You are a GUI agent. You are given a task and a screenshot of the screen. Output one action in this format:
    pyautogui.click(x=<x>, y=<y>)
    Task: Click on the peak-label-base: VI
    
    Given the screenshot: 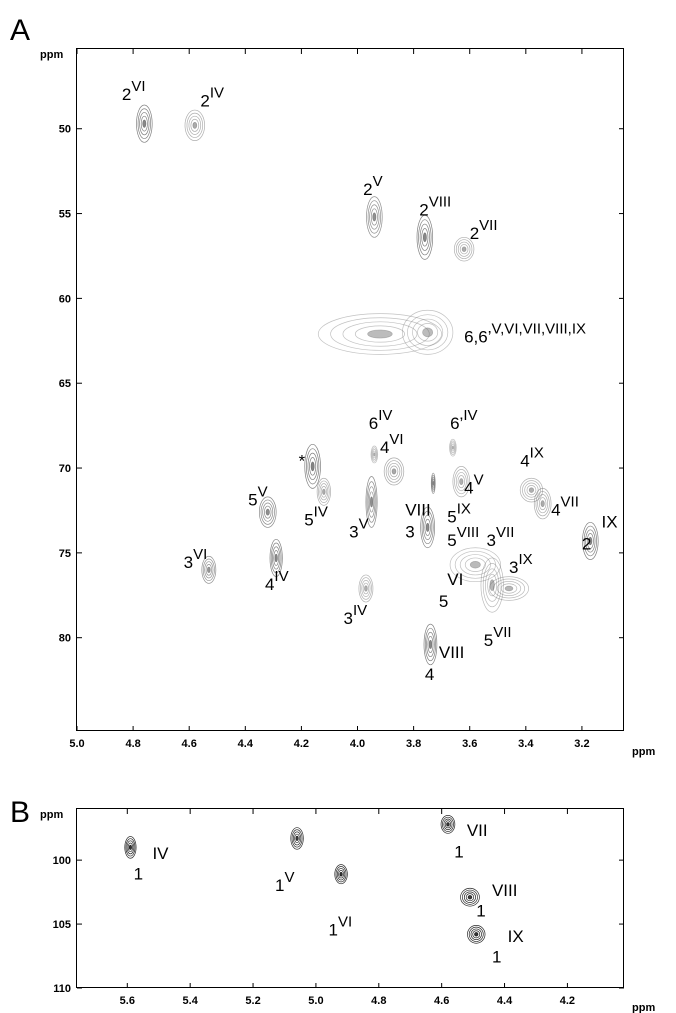 What is the action you would take?
    pyautogui.click(x=455, y=579)
    